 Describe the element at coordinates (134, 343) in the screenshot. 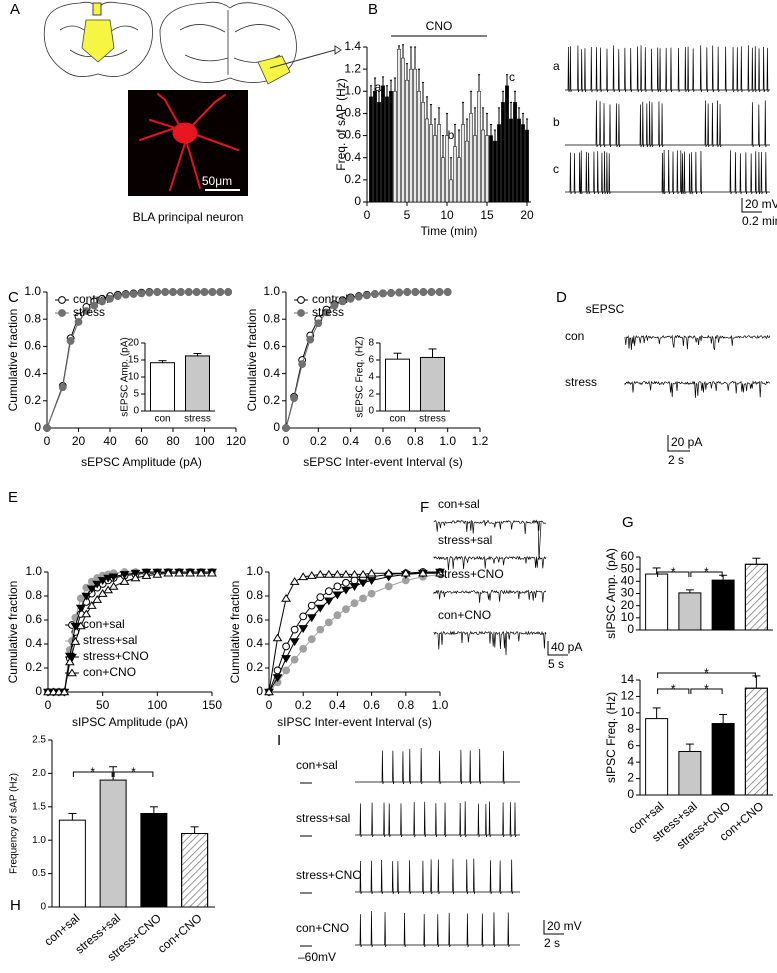

I see `y-tick-label: 20` at that location.